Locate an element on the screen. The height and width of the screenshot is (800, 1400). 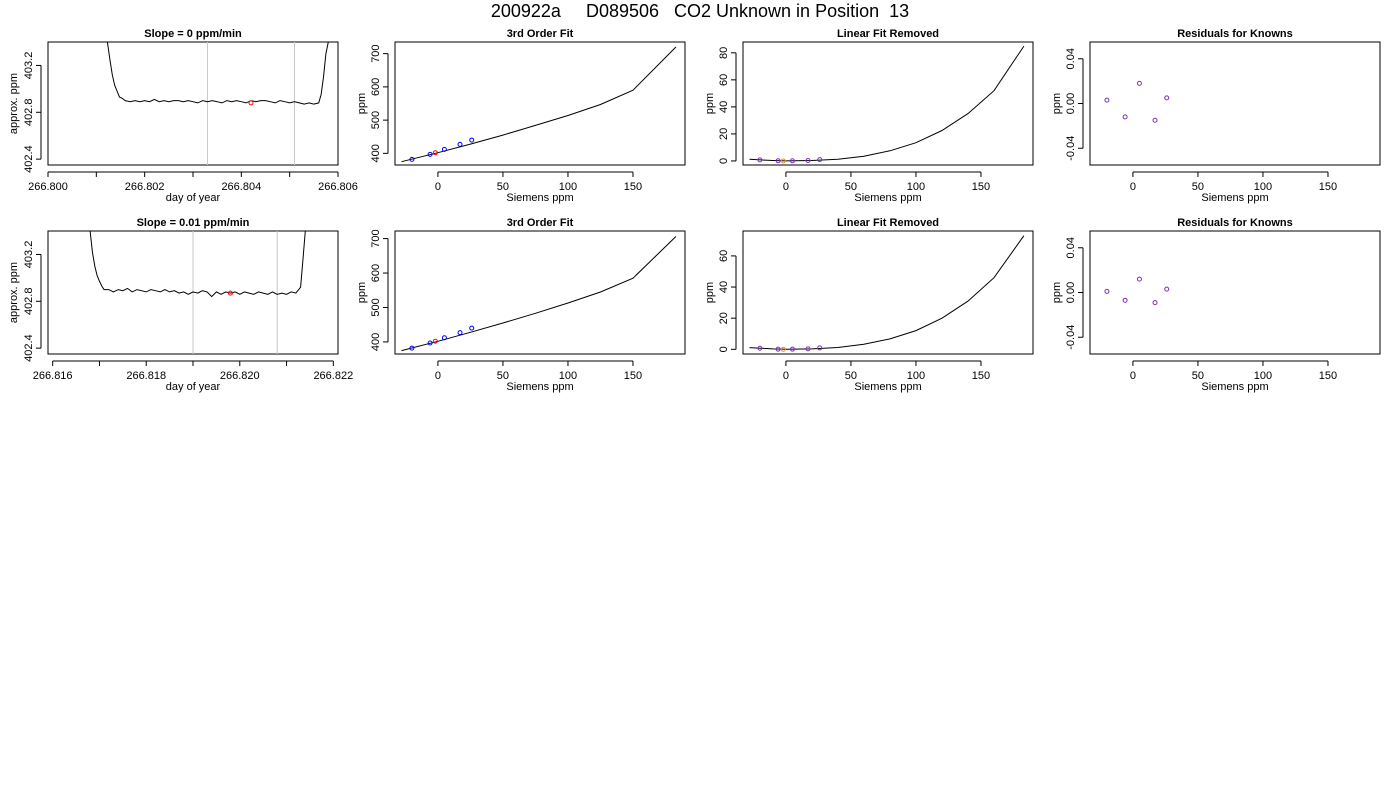
y-axis-label: approx. ppm is located at coordinates (14, 292).